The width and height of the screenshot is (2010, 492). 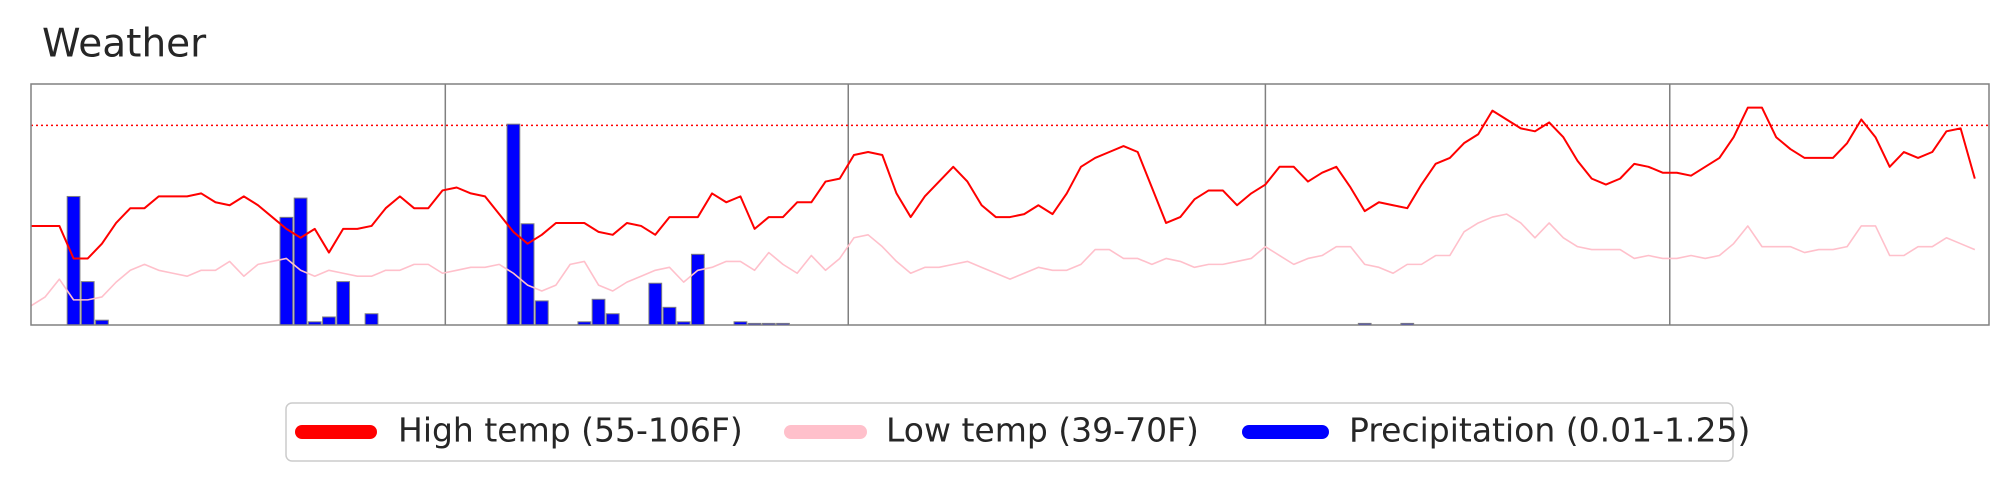 I want to click on chart-title: Weather, so click(x=124, y=44).